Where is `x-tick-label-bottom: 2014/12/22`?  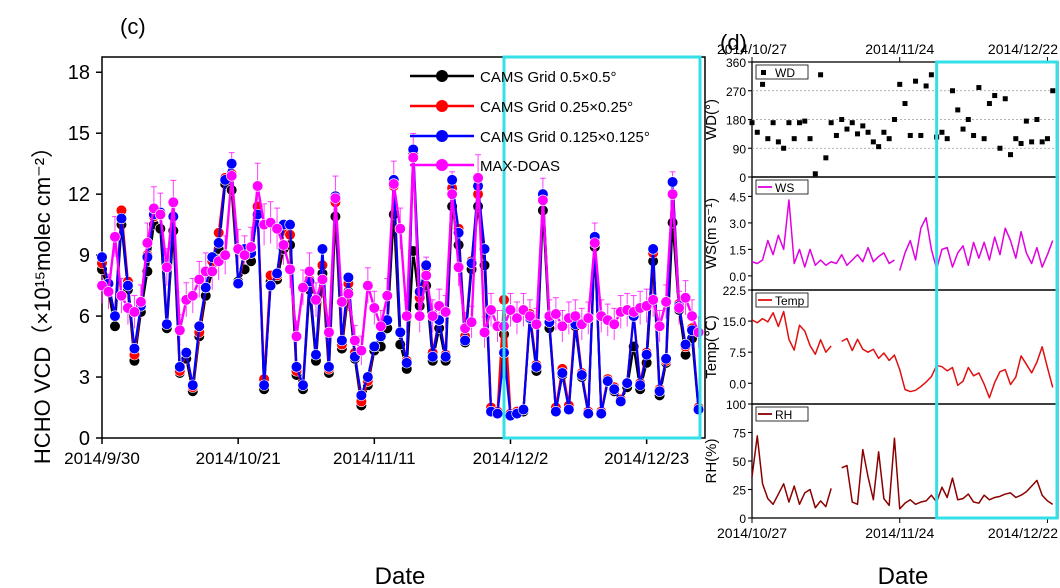 x-tick-label-bottom: 2014/12/22 is located at coordinates (1023, 533).